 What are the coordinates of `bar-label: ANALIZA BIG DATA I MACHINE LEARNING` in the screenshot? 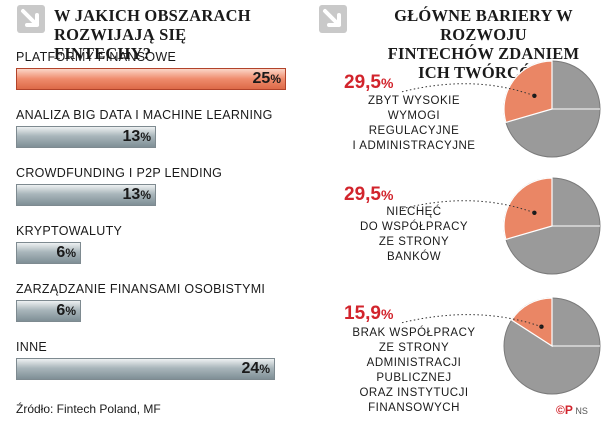 It's located at (144, 115).